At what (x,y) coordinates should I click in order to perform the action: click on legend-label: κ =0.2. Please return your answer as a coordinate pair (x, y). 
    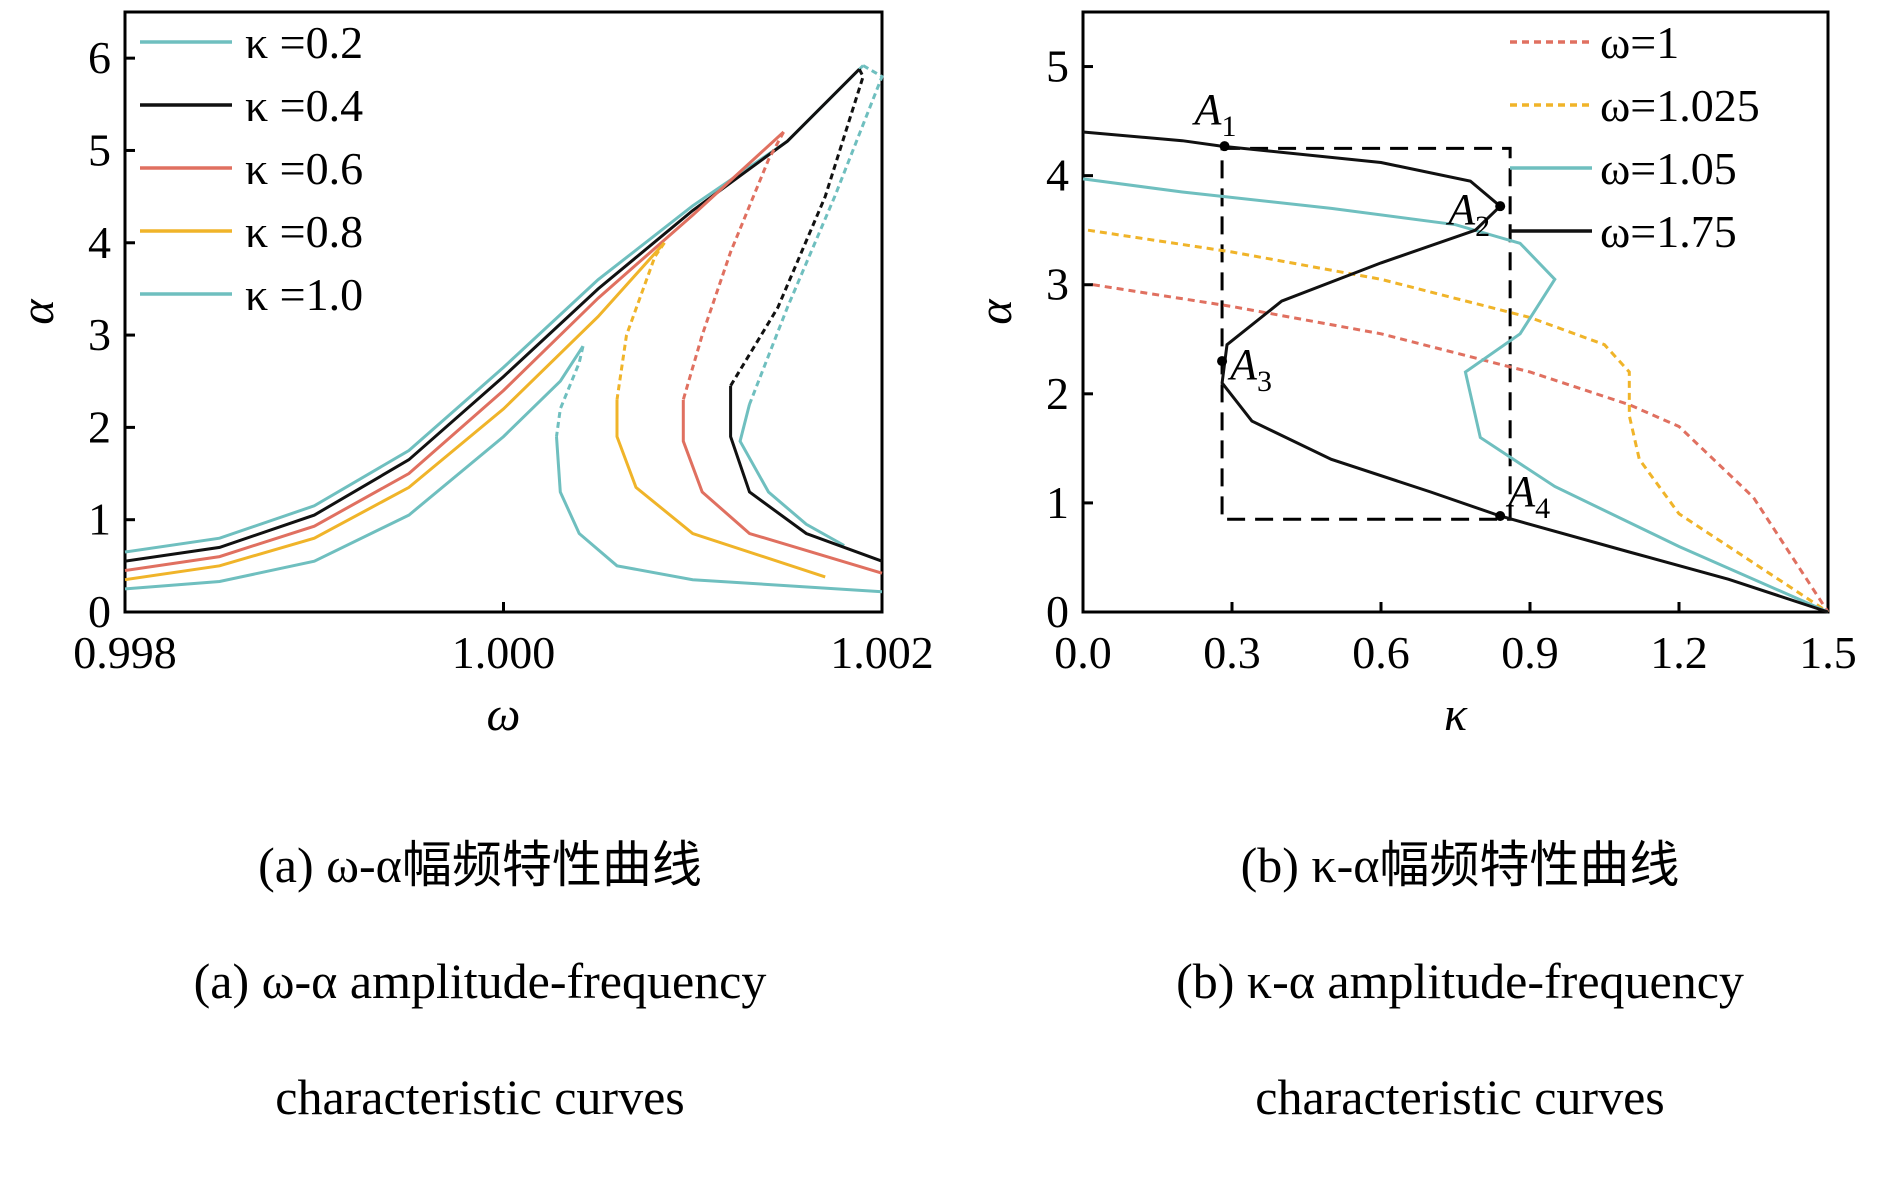
    Looking at the image, I should click on (304, 42).